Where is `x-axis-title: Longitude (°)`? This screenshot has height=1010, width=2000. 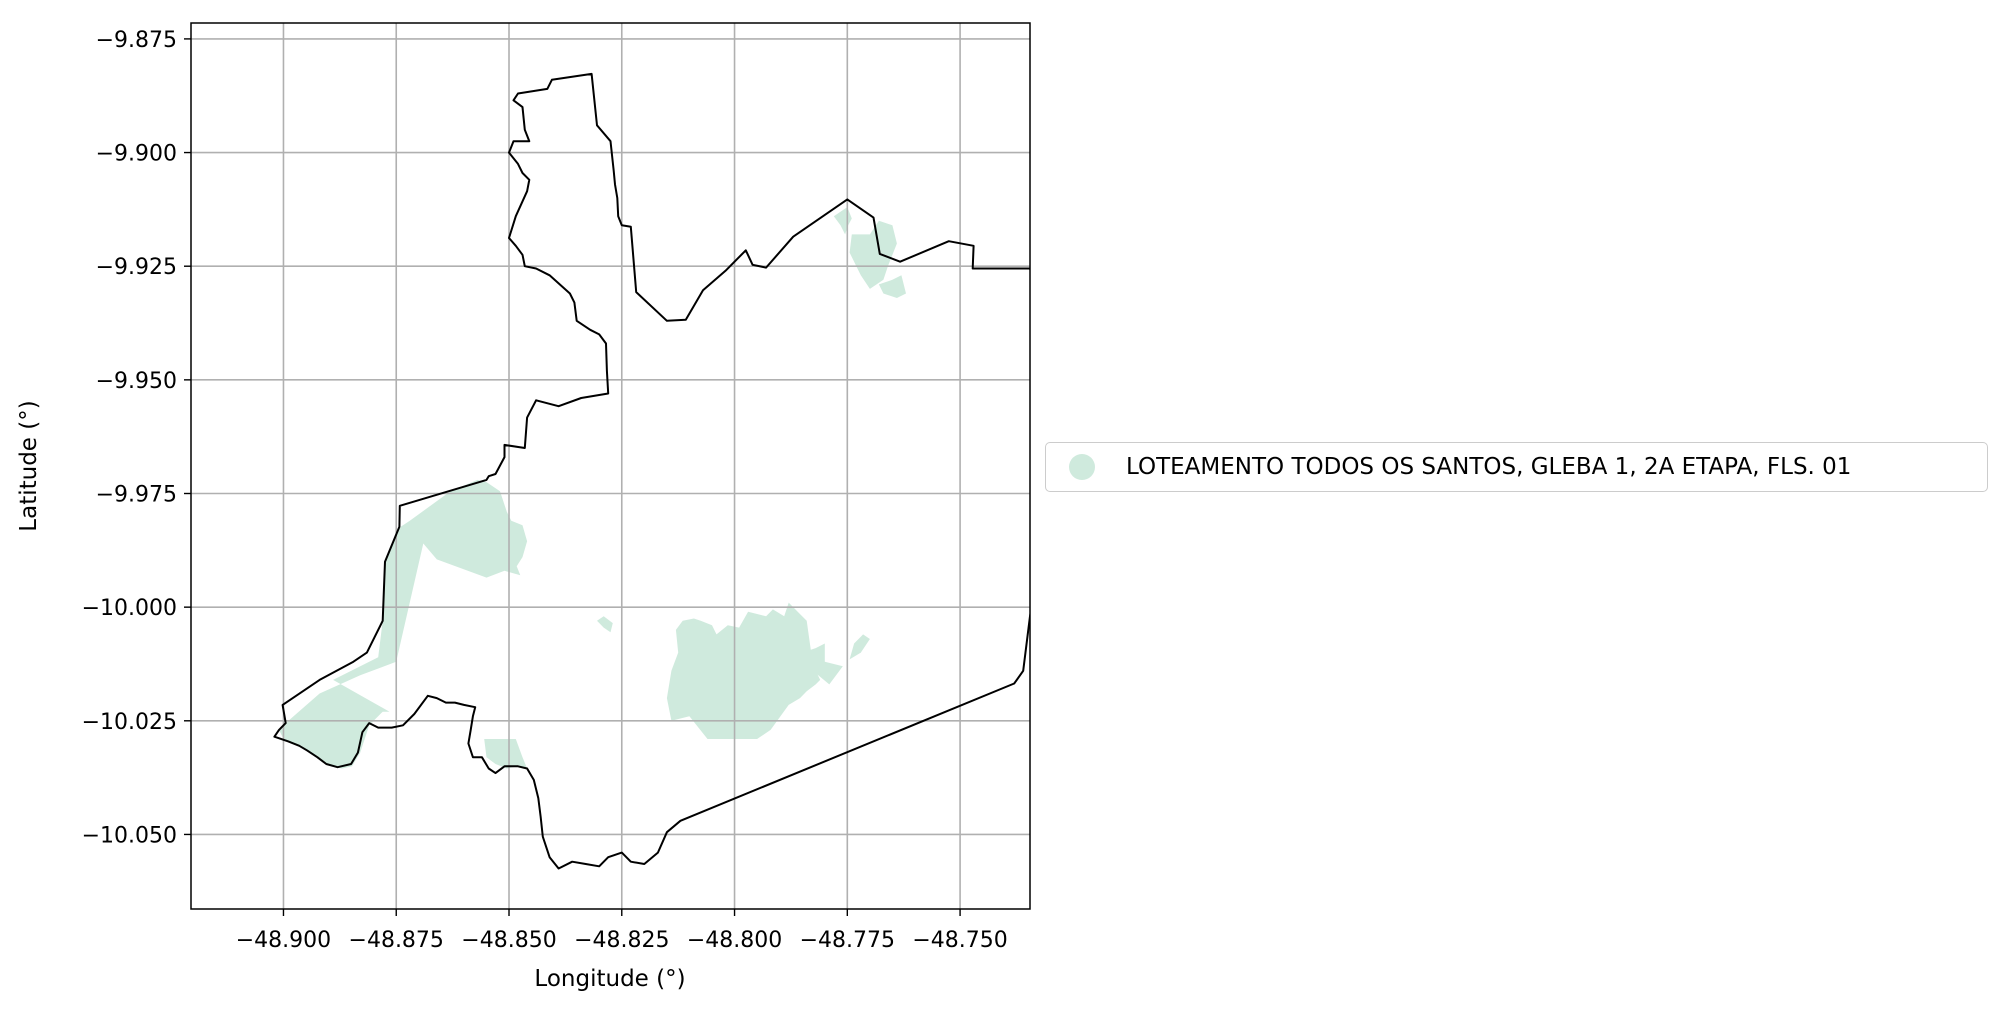 x-axis-title: Longitude (°) is located at coordinates (609, 979).